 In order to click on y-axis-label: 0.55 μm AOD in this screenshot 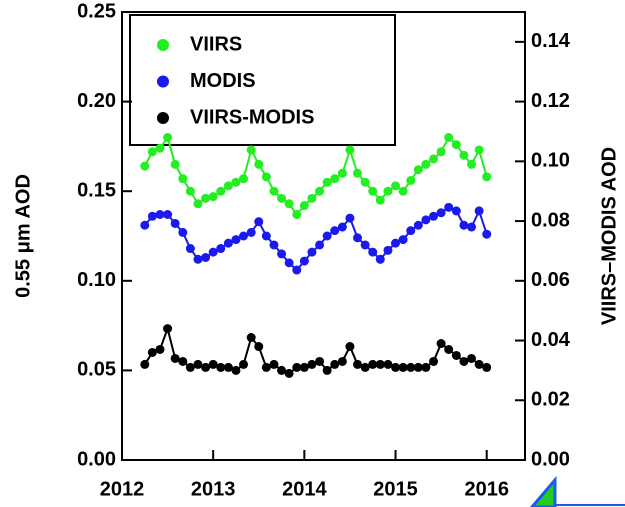, I will do `click(23, 236)`.